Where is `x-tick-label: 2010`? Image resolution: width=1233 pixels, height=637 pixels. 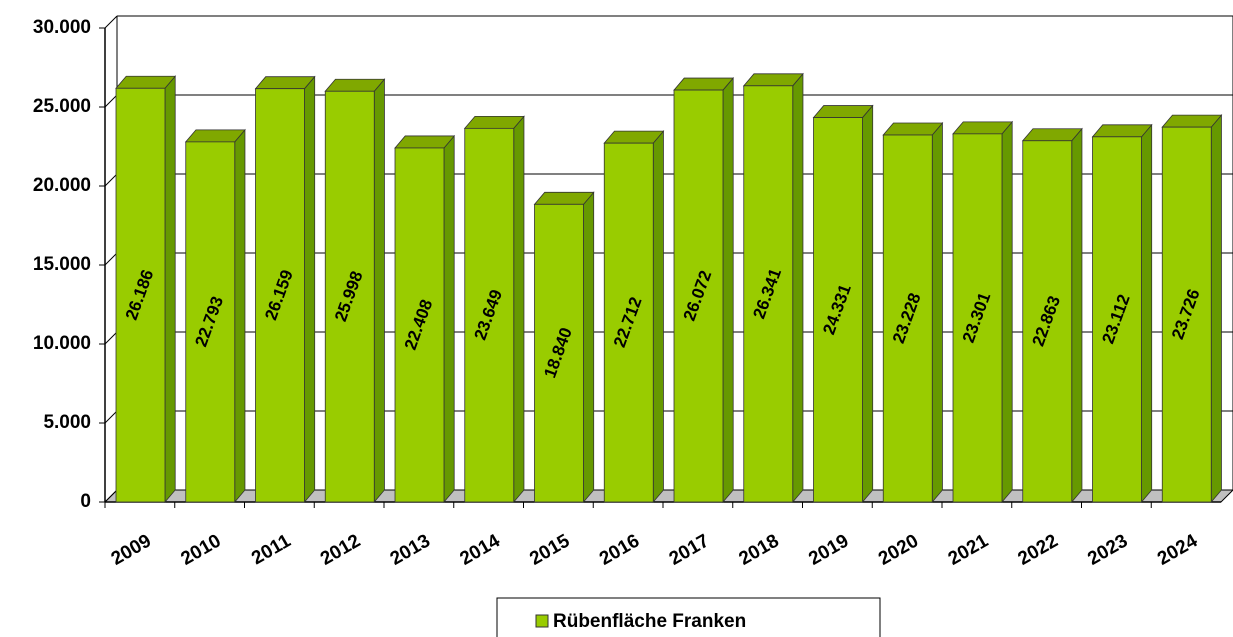
x-tick-label: 2010 is located at coordinates (201, 549).